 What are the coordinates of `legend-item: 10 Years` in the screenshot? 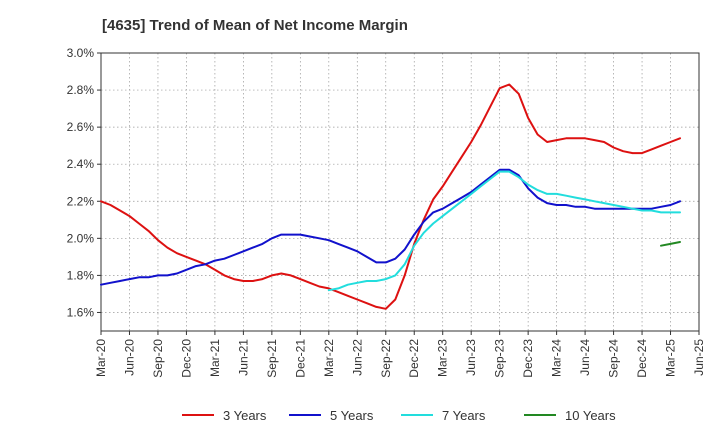 It's located at (570, 415).